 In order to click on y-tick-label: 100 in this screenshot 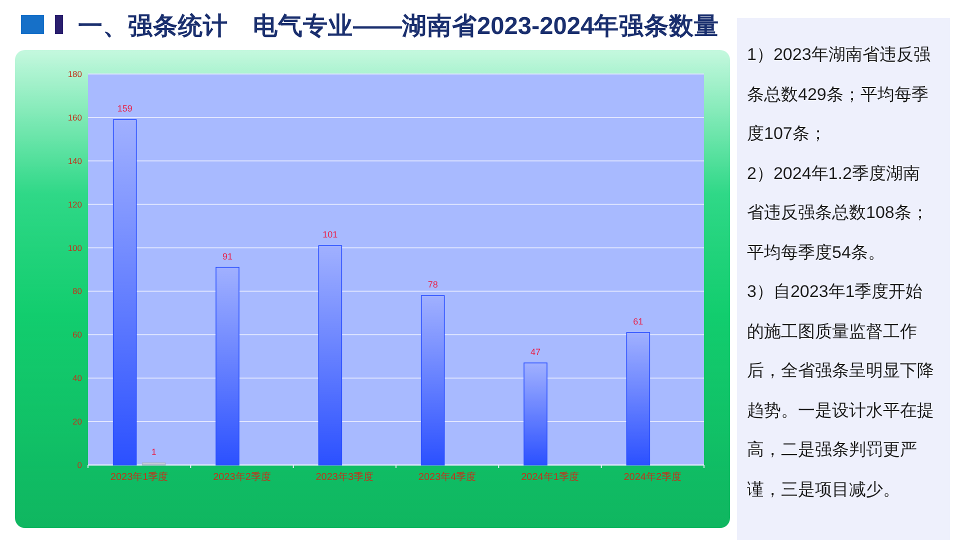, I will do `click(75, 247)`.